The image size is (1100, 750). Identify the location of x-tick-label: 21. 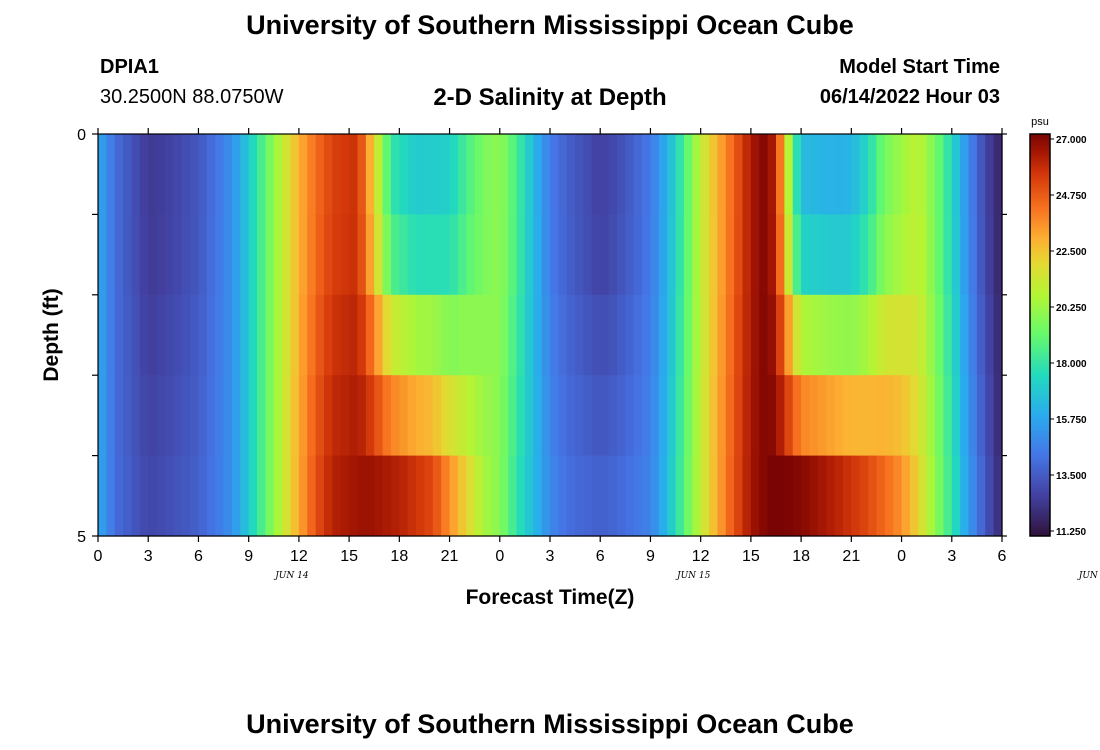
(851, 556).